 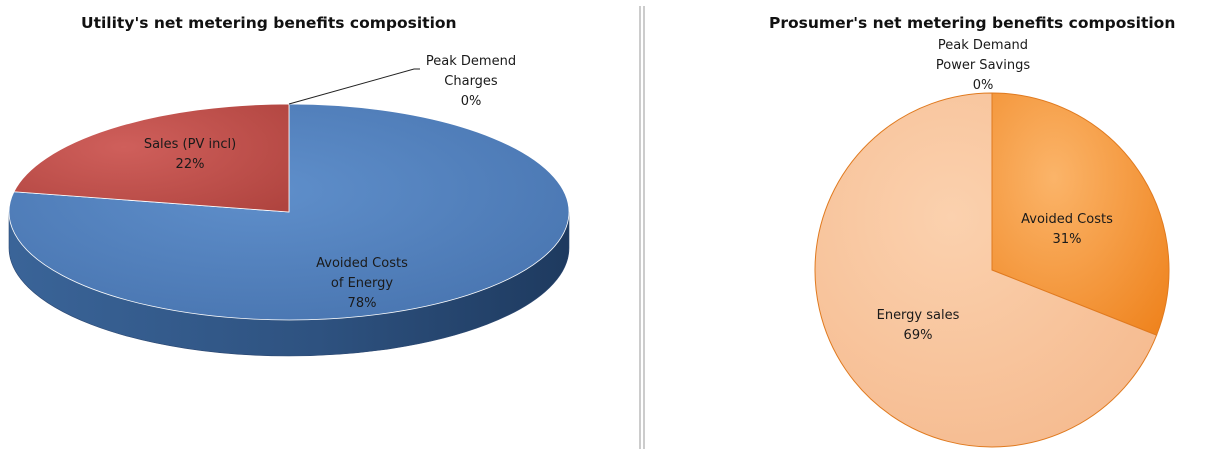 I want to click on data-label-avoided-costs-of-energy: Avoided Costs of Energy 78%, so click(x=362, y=283).